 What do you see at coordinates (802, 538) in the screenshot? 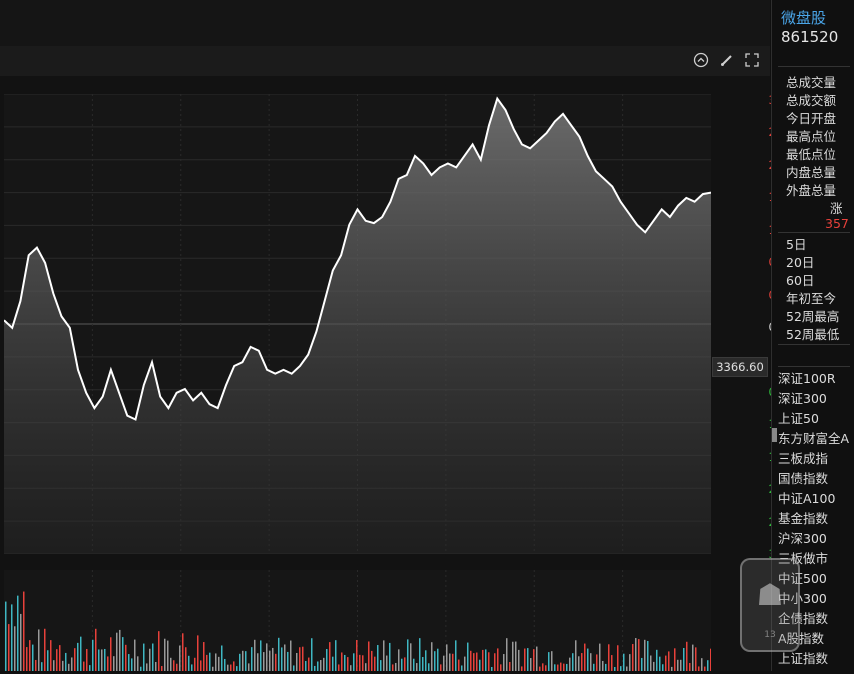
I see `index-list-item: 沪深300` at bounding box center [802, 538].